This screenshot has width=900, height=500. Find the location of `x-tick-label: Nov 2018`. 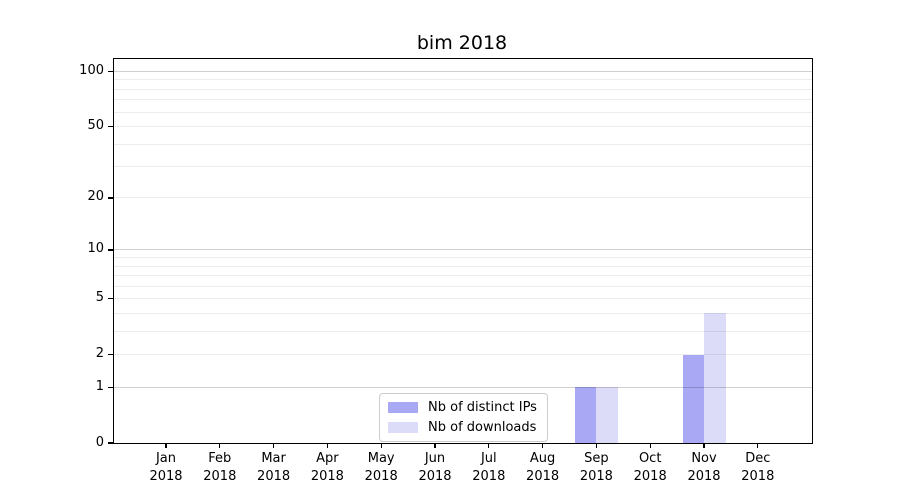

x-tick-label: Nov 2018 is located at coordinates (704, 467).